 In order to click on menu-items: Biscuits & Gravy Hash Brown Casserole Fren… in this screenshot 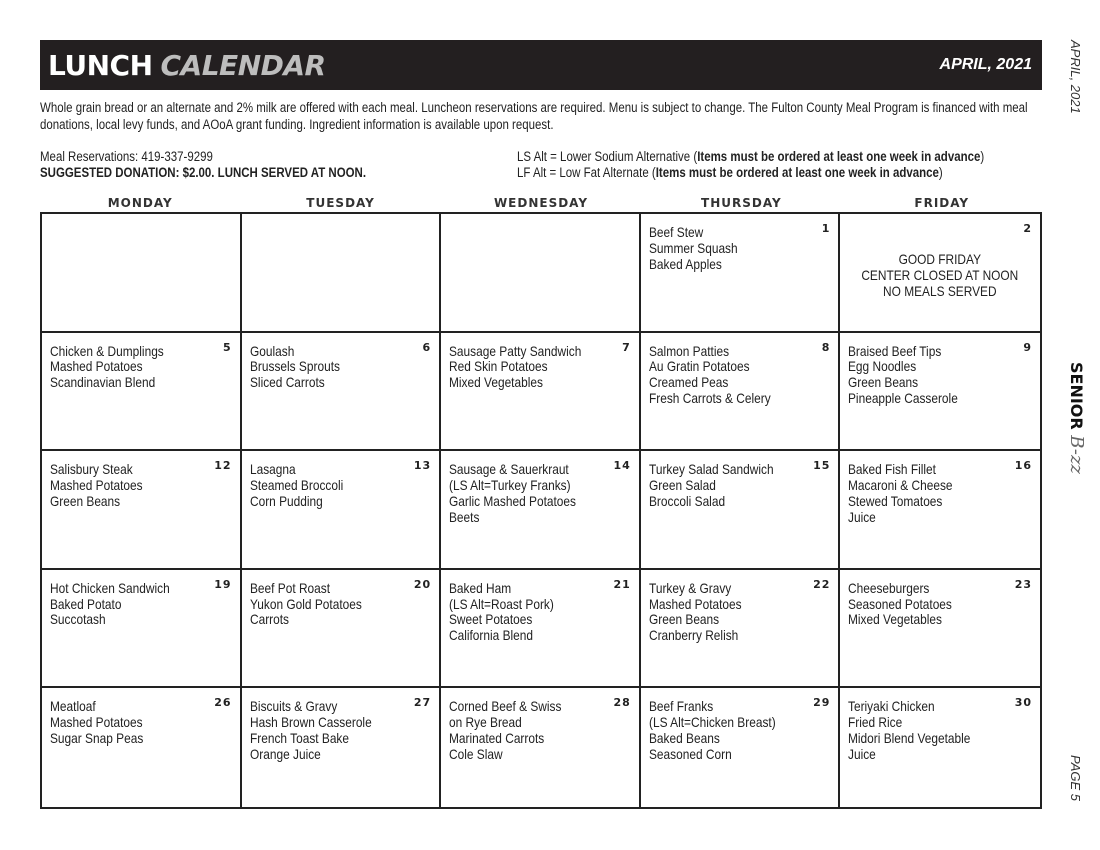, I will do `click(311, 730)`.